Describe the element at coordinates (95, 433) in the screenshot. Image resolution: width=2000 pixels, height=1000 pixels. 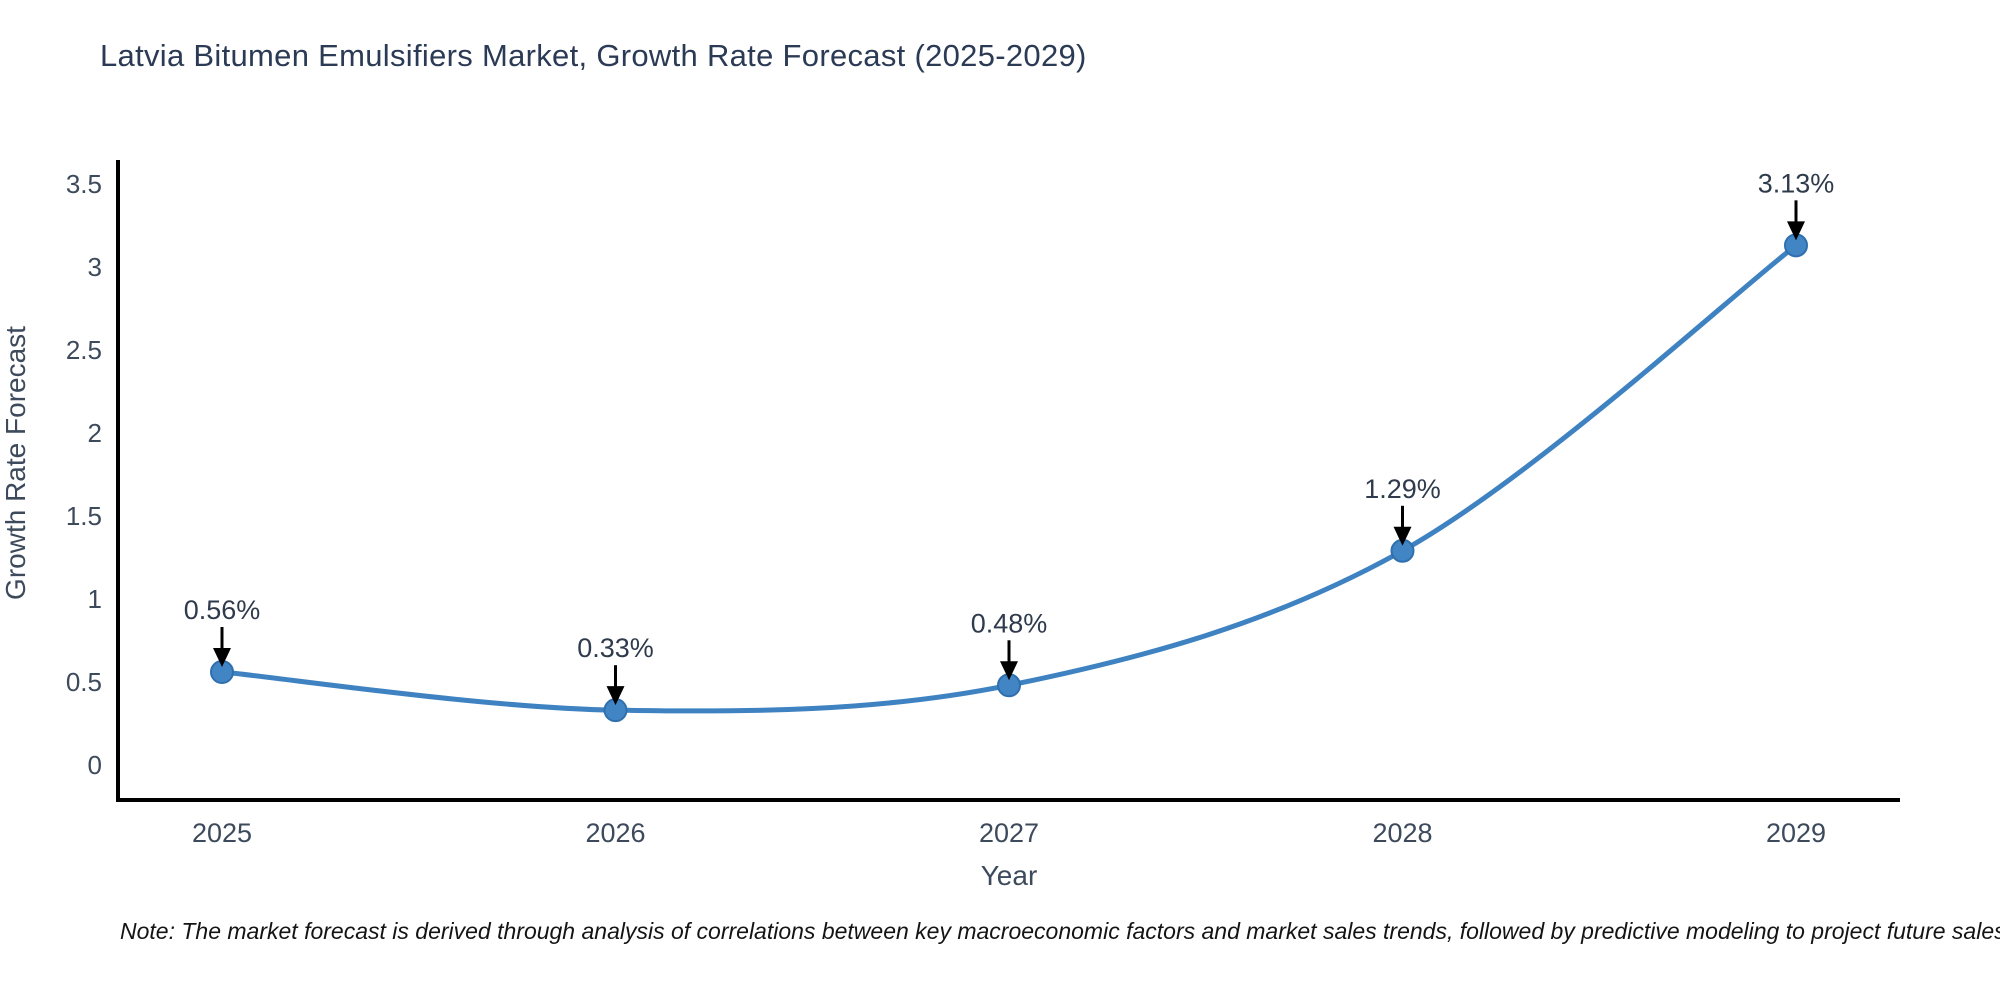
I see `y-tick-label: 2` at that location.